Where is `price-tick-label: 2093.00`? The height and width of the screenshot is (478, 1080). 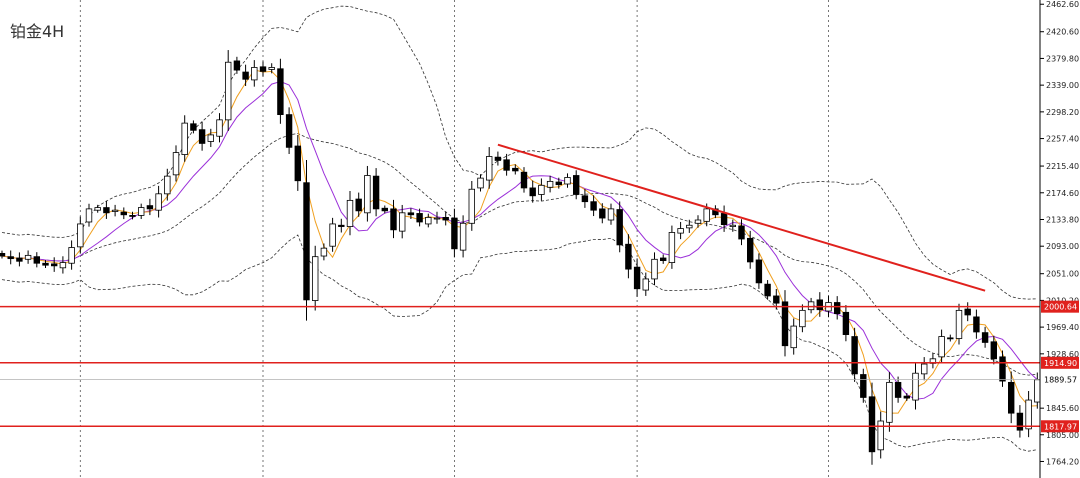 price-tick-label: 2093.00 is located at coordinates (1062, 246).